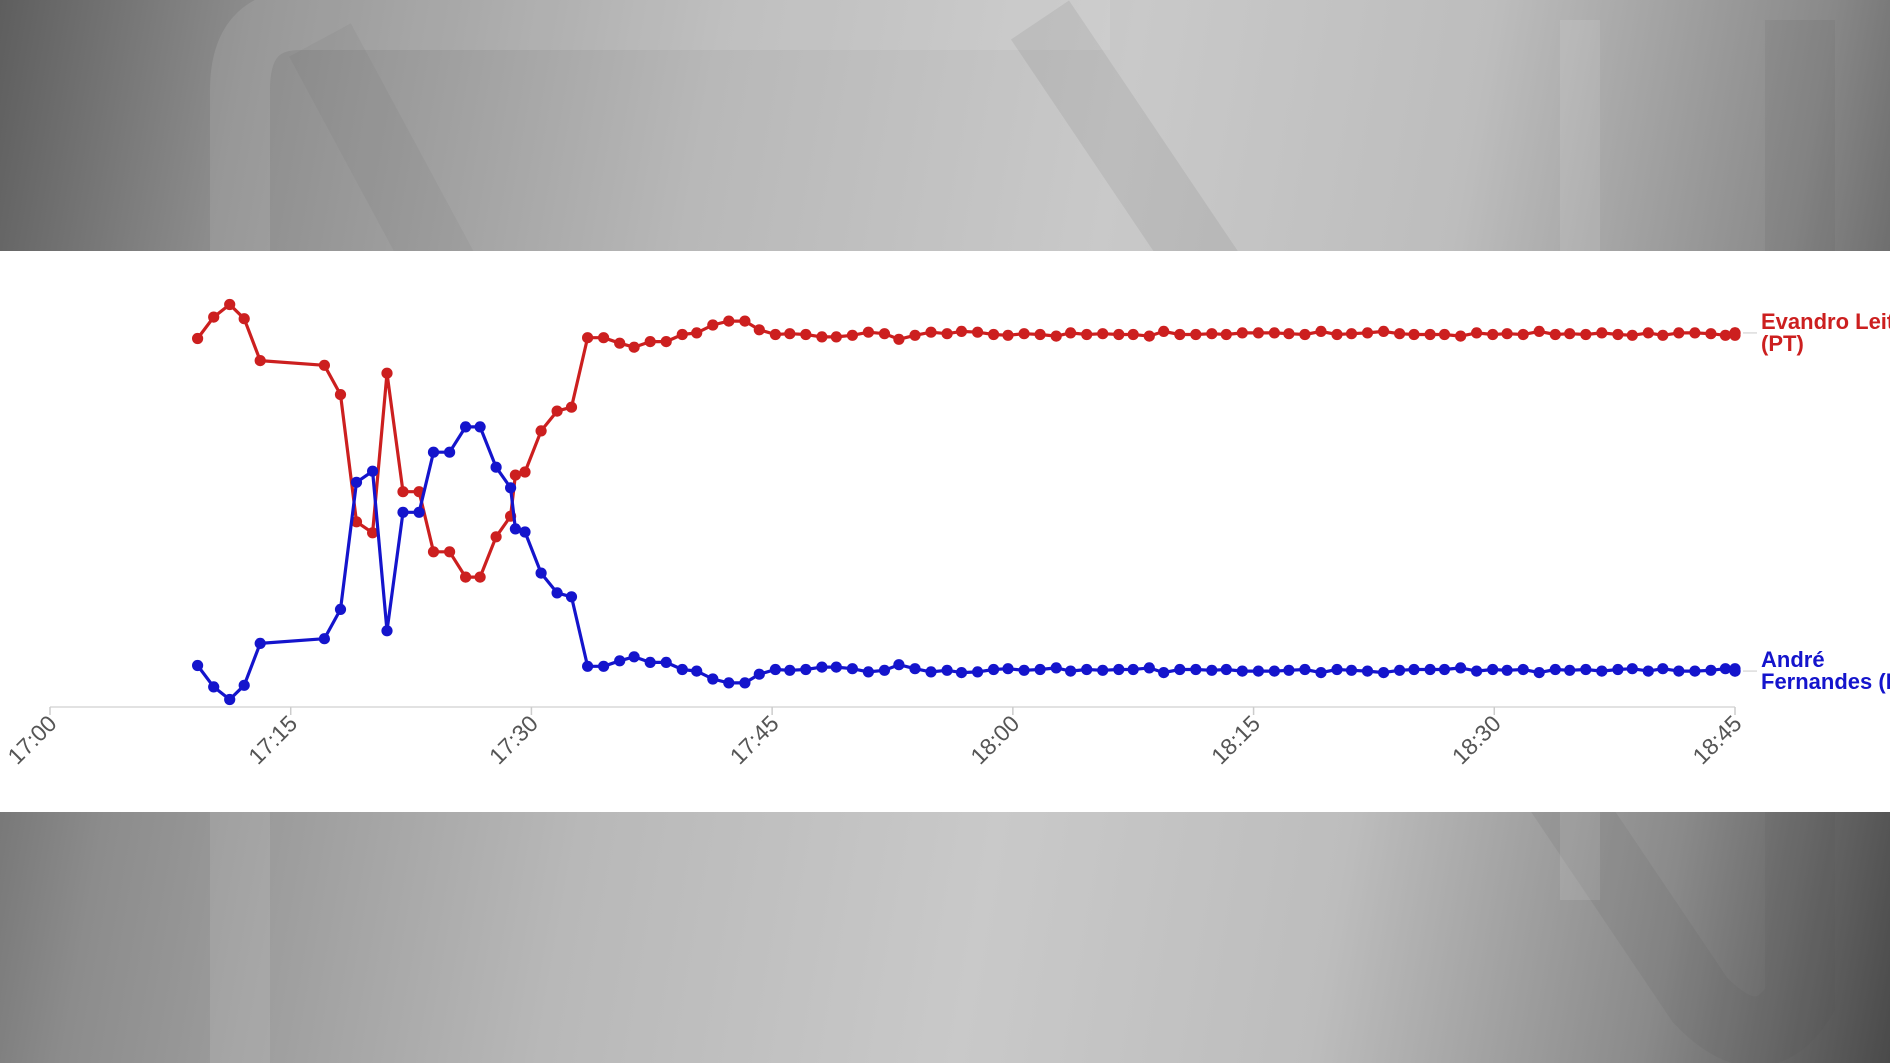 Image resolution: width=1890 pixels, height=1063 pixels. What do you see at coordinates (513, 739) in the screenshot?
I see `x-tick-label: 17:30` at bounding box center [513, 739].